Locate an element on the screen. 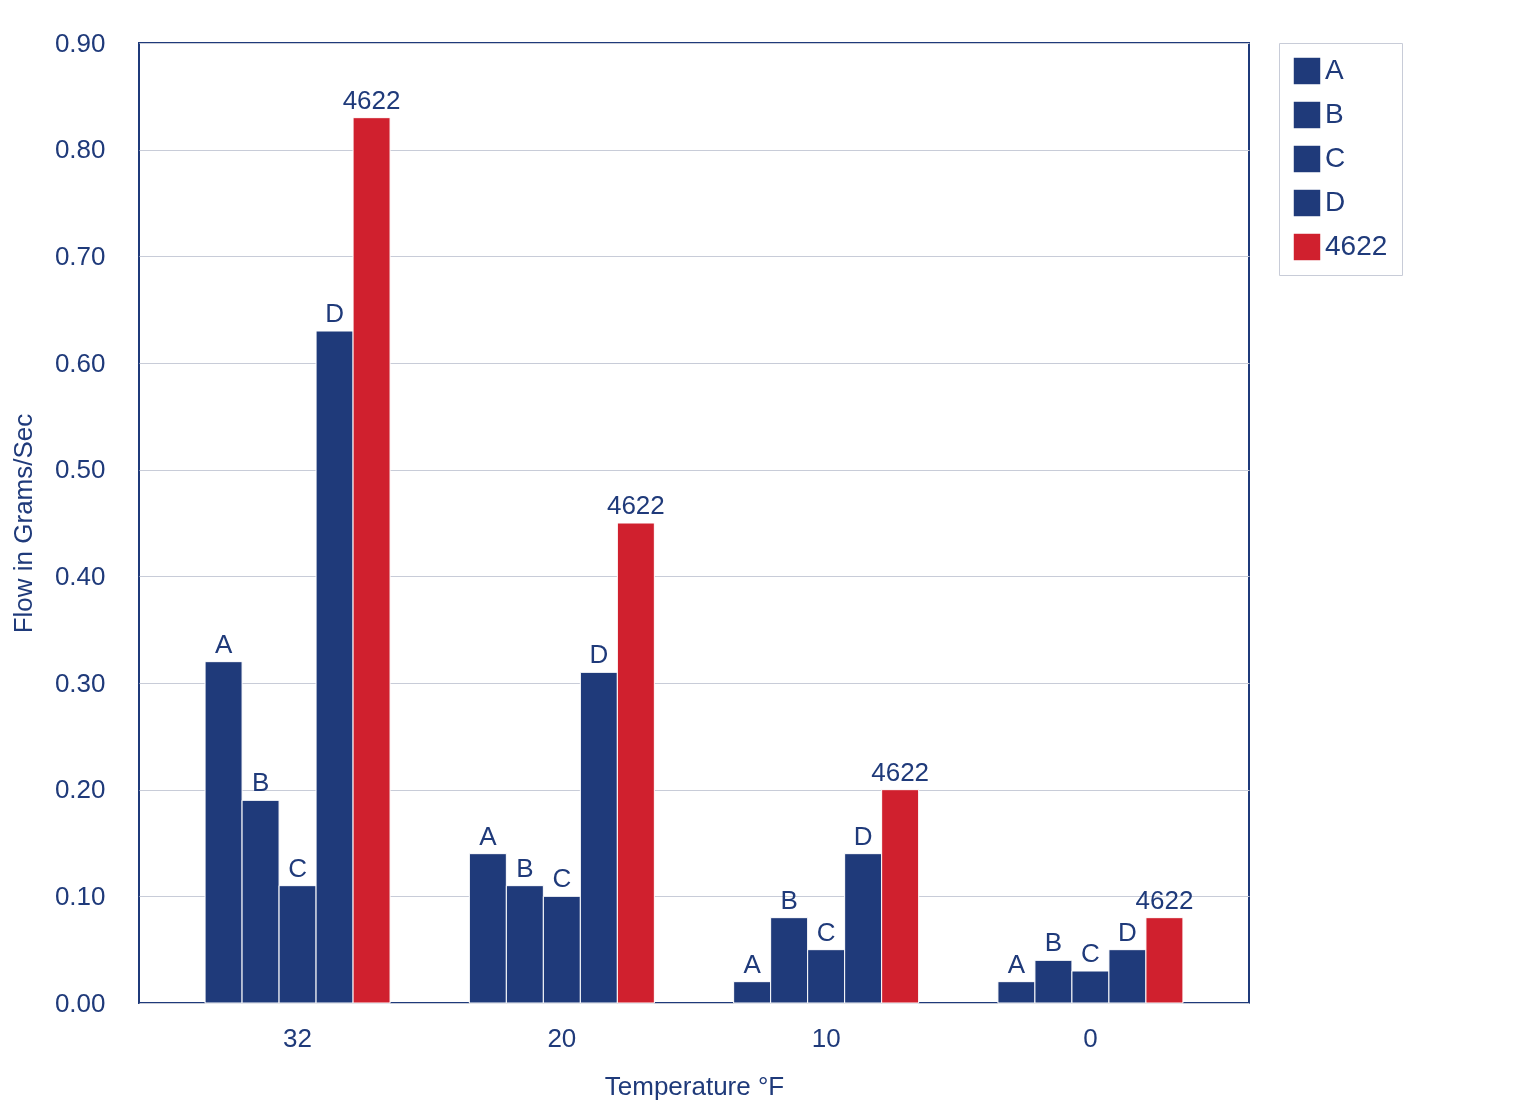 The image size is (1523, 1111). y-tick-label: 0.40 is located at coordinates (80, 575).